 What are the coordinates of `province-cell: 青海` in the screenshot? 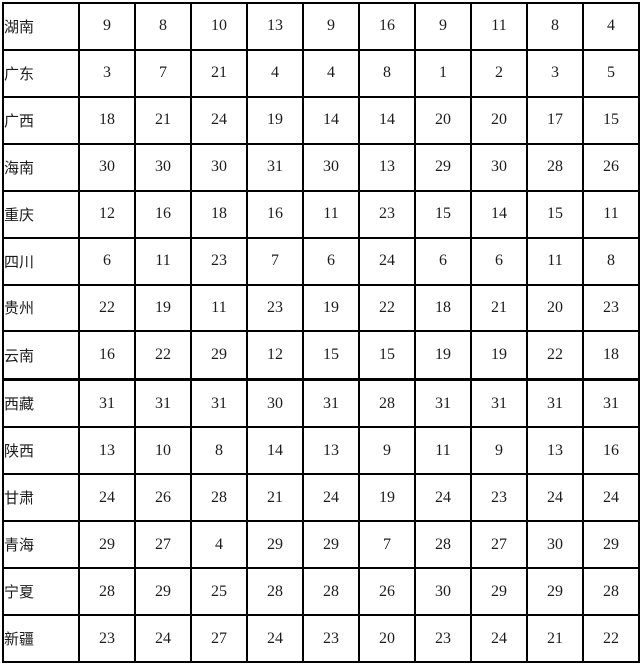 It's located at (41, 545).